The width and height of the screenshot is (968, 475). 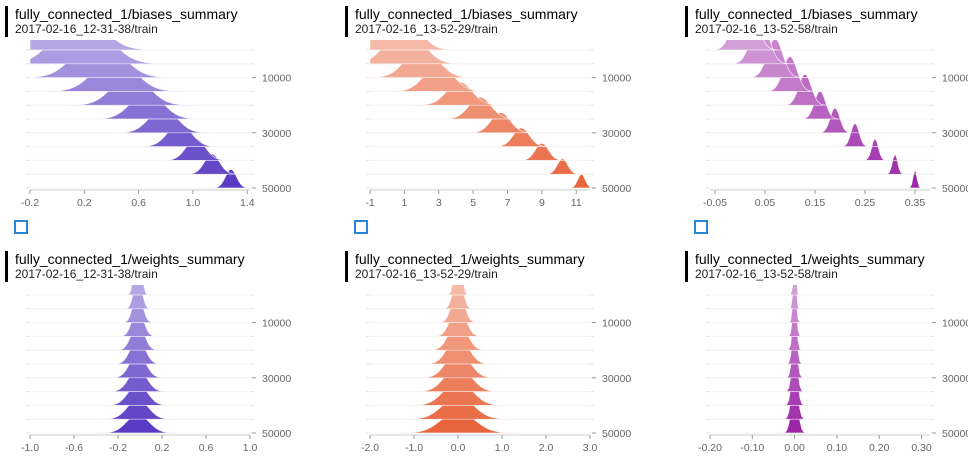 I want to click on histogram-chart: -0.05 0.05 0.15 0.25 0.35 10000 30000 50000, so click(x=835, y=124).